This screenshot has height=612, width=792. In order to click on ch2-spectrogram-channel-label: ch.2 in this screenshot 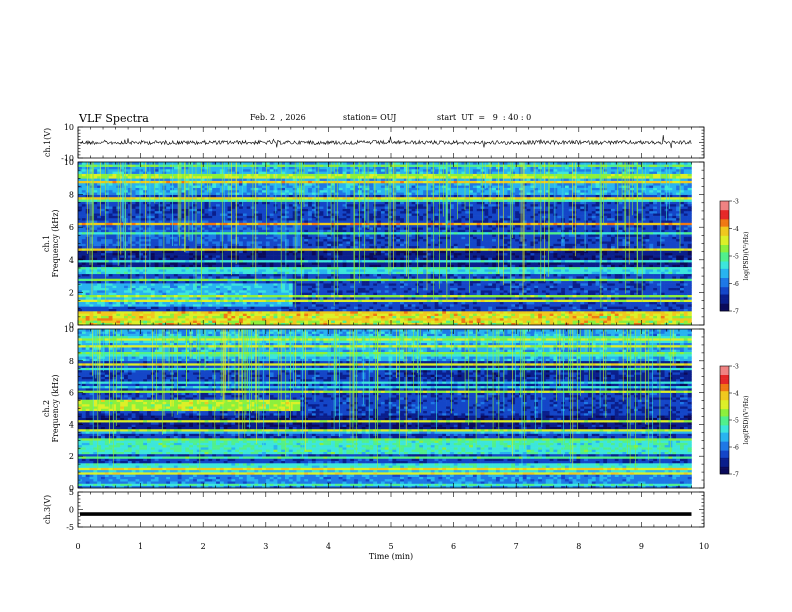, I will do `click(46, 408)`.